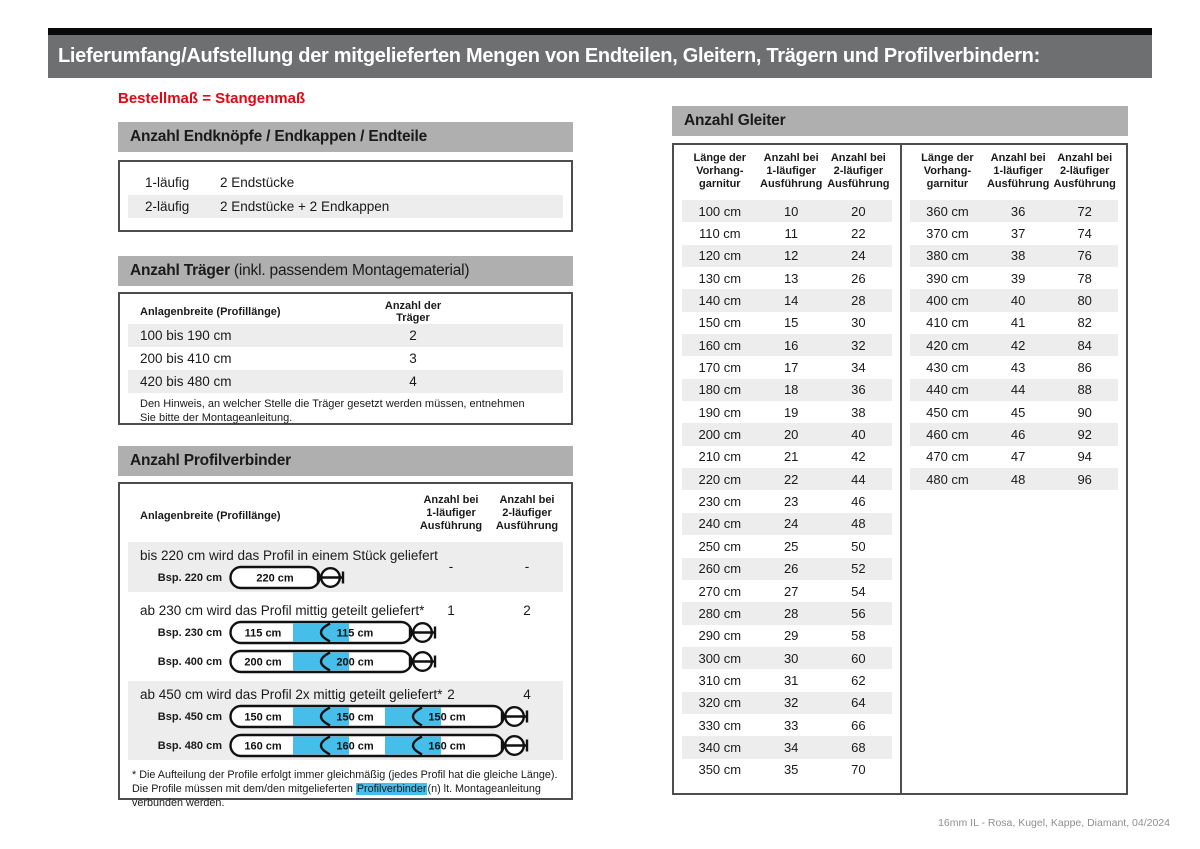  What do you see at coordinates (791, 301) in the screenshot?
I see `count-1run-value: 14` at bounding box center [791, 301].